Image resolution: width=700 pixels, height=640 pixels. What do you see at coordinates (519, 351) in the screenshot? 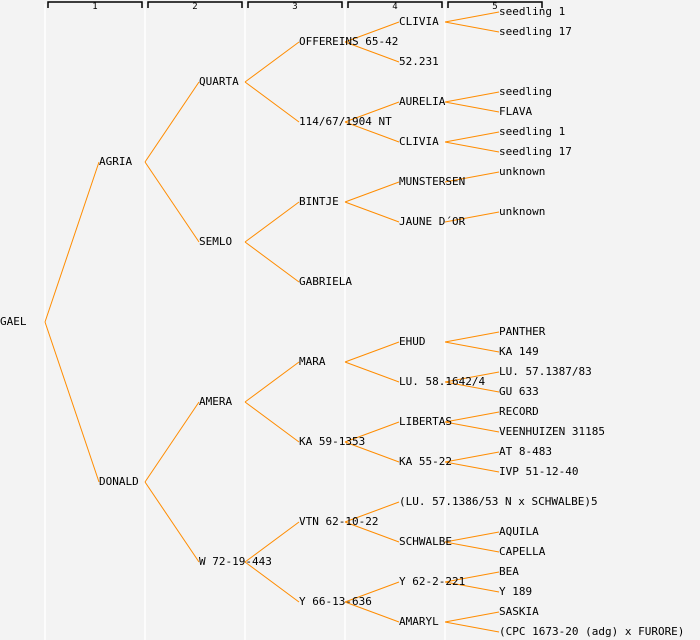
I see `pedigree-node: KA 149` at bounding box center [519, 351].